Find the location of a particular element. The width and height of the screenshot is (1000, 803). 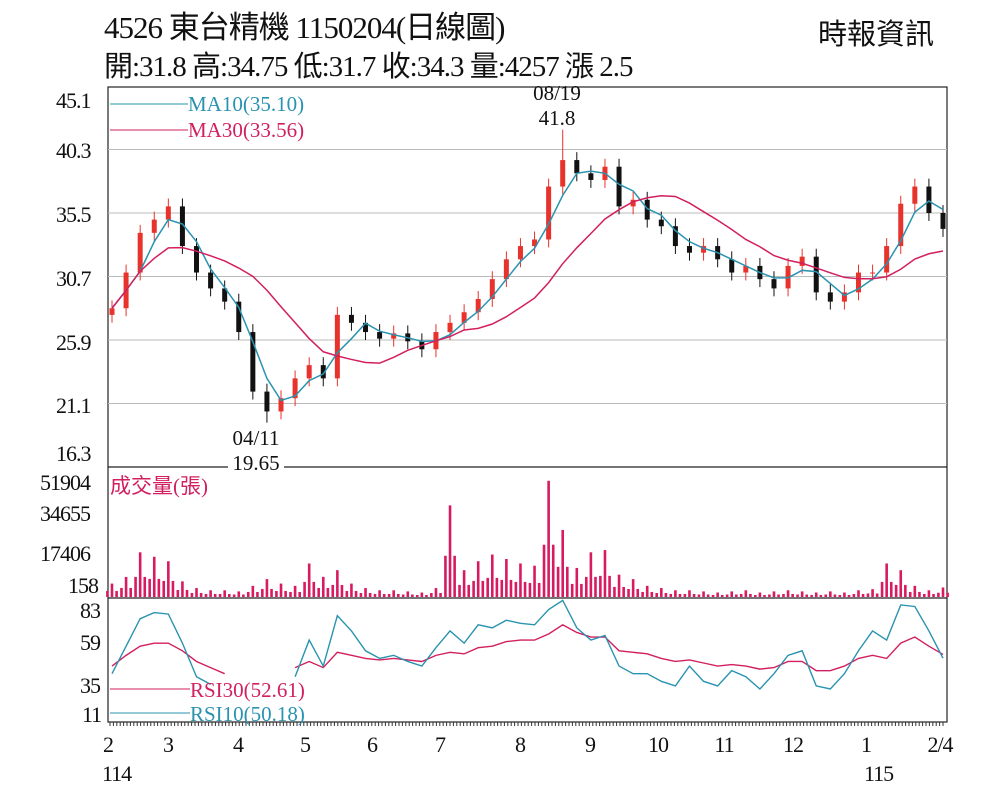

volume-tick: 17406 is located at coordinates (65, 553).